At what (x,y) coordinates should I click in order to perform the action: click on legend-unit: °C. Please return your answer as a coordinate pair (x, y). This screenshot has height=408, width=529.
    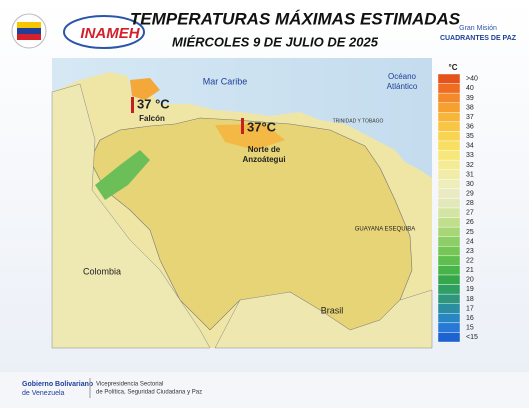
    Looking at the image, I should click on (453, 67).